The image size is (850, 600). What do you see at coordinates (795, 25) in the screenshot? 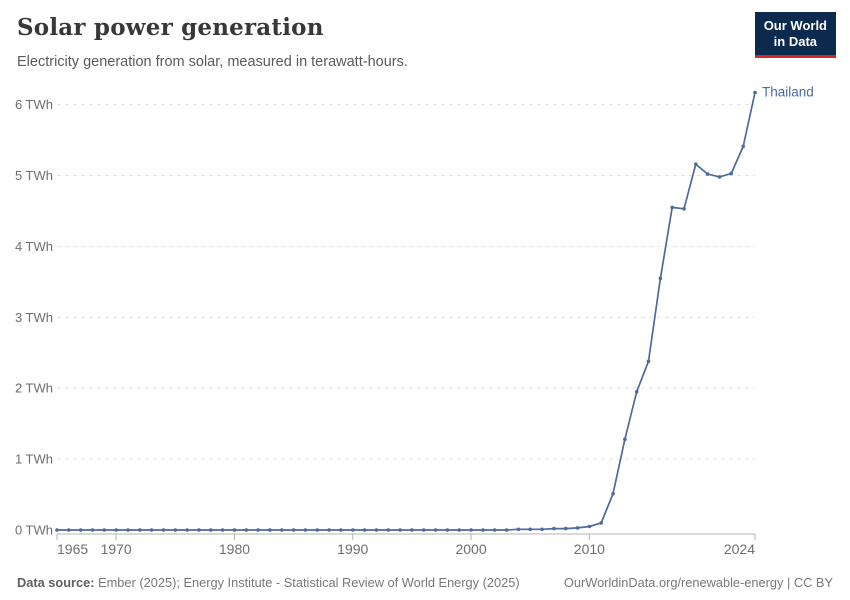
I see `owid-logo-line1: Our World` at bounding box center [795, 25].